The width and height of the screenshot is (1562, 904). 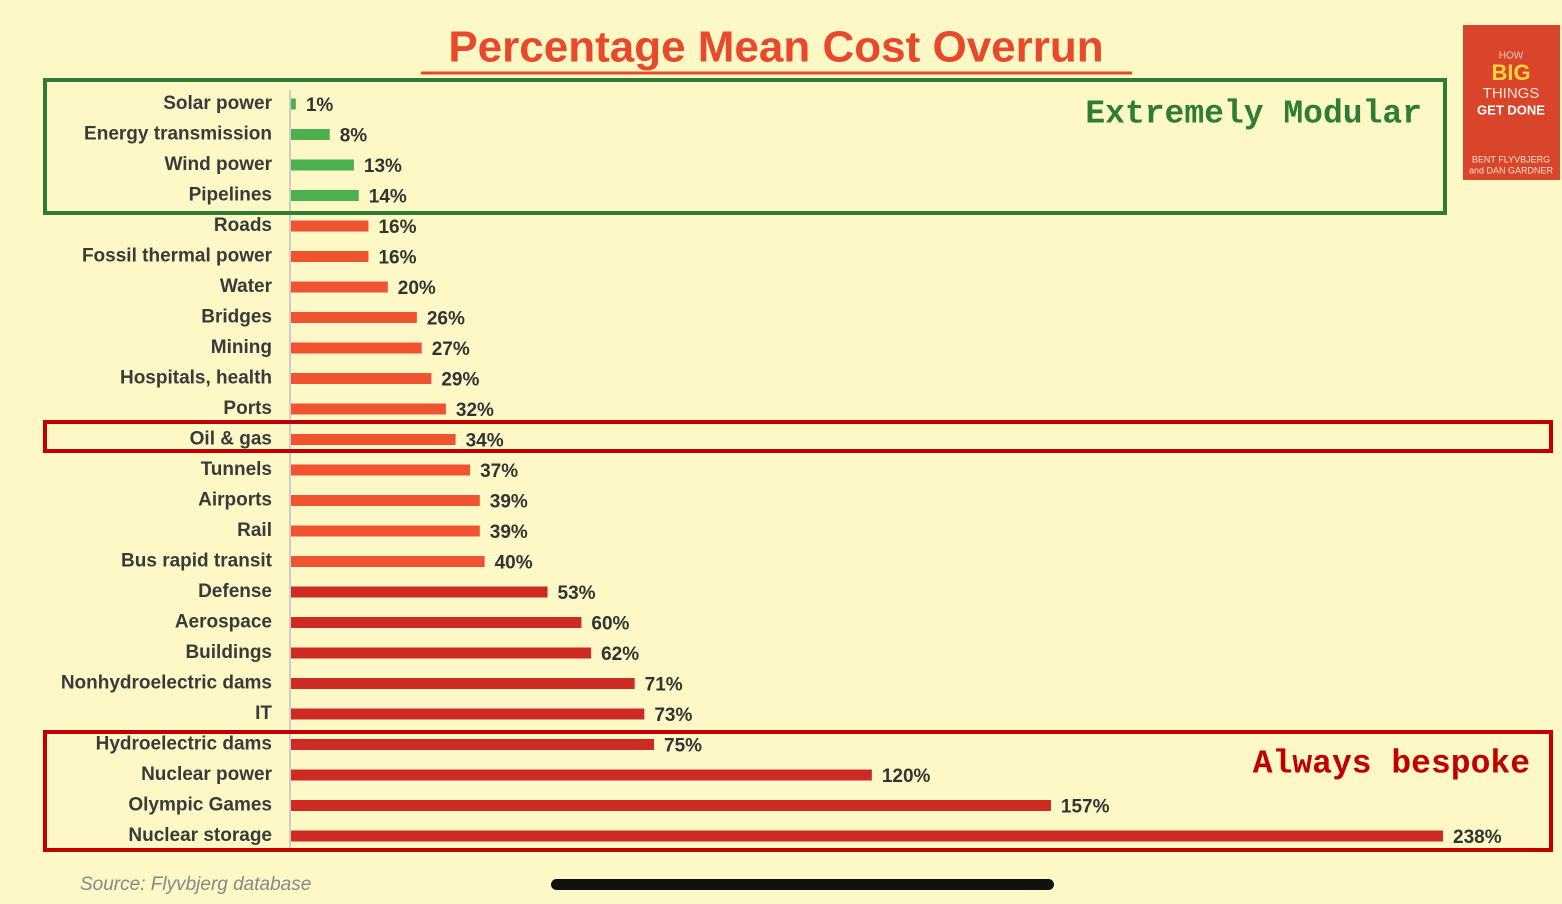 I want to click on annotation: Extremely Modular, so click(x=1253, y=114).